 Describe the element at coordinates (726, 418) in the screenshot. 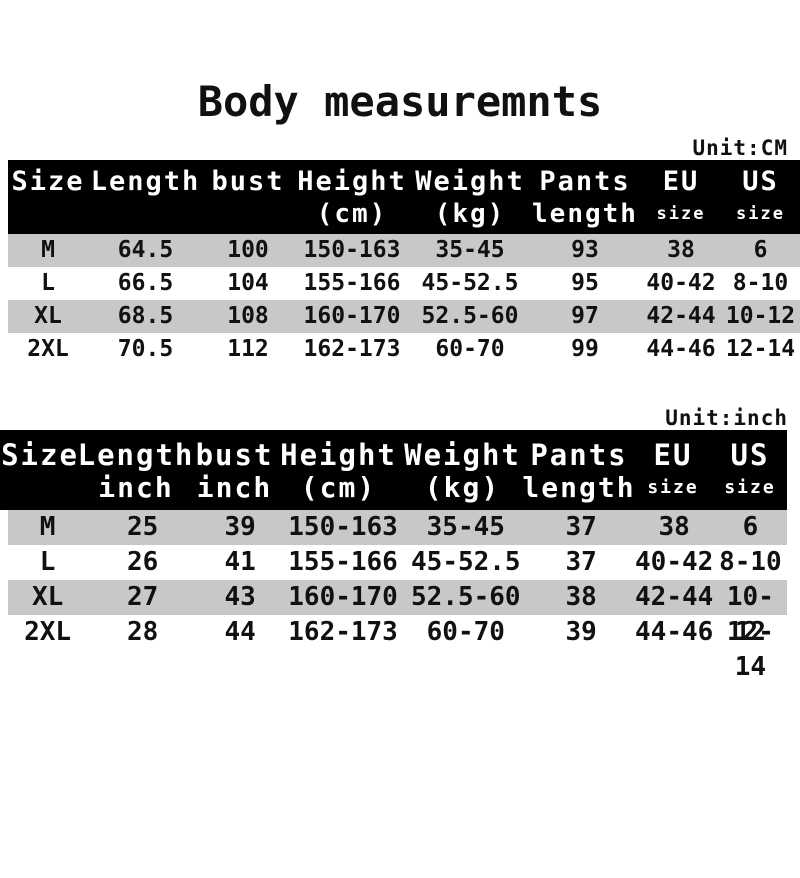

I see `unit-label-inch: Unit:inch` at that location.